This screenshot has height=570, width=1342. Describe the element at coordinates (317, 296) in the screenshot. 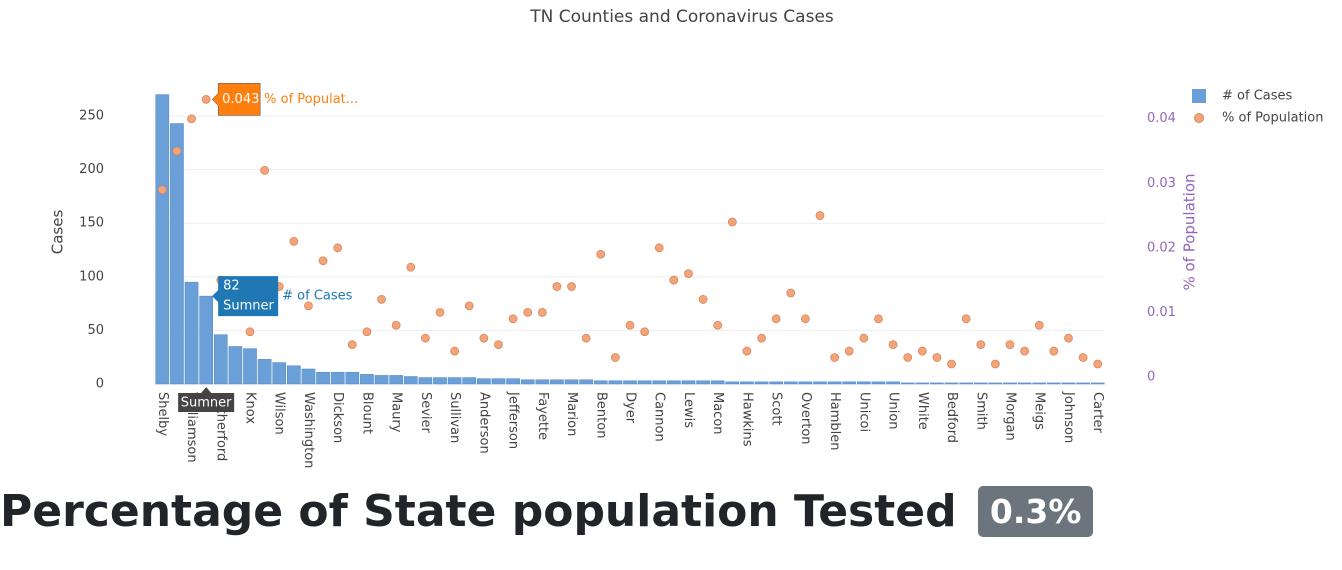

I see `hover-series: # of Cases` at that location.